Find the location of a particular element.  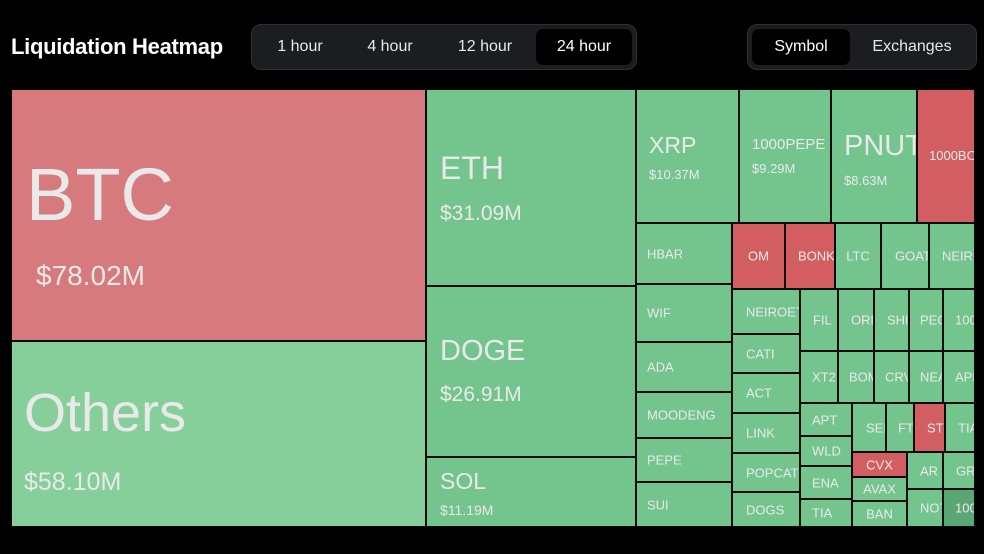

tile-symbol: OM is located at coordinates (758, 256).